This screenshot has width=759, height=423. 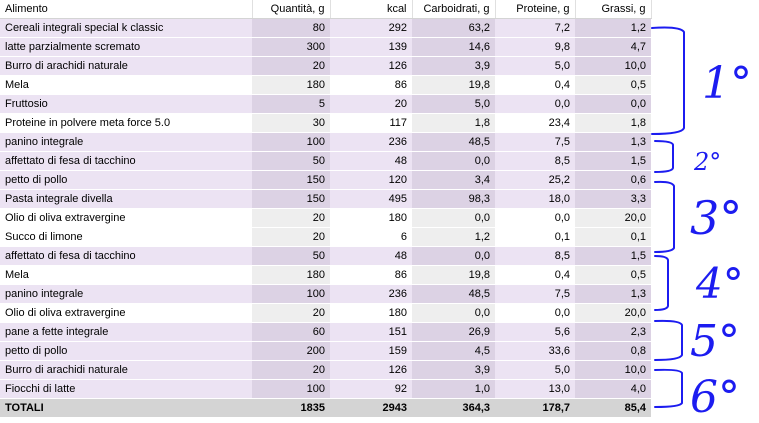 What do you see at coordinates (371, 180) in the screenshot?
I see `kcal-cell: 120` at bounding box center [371, 180].